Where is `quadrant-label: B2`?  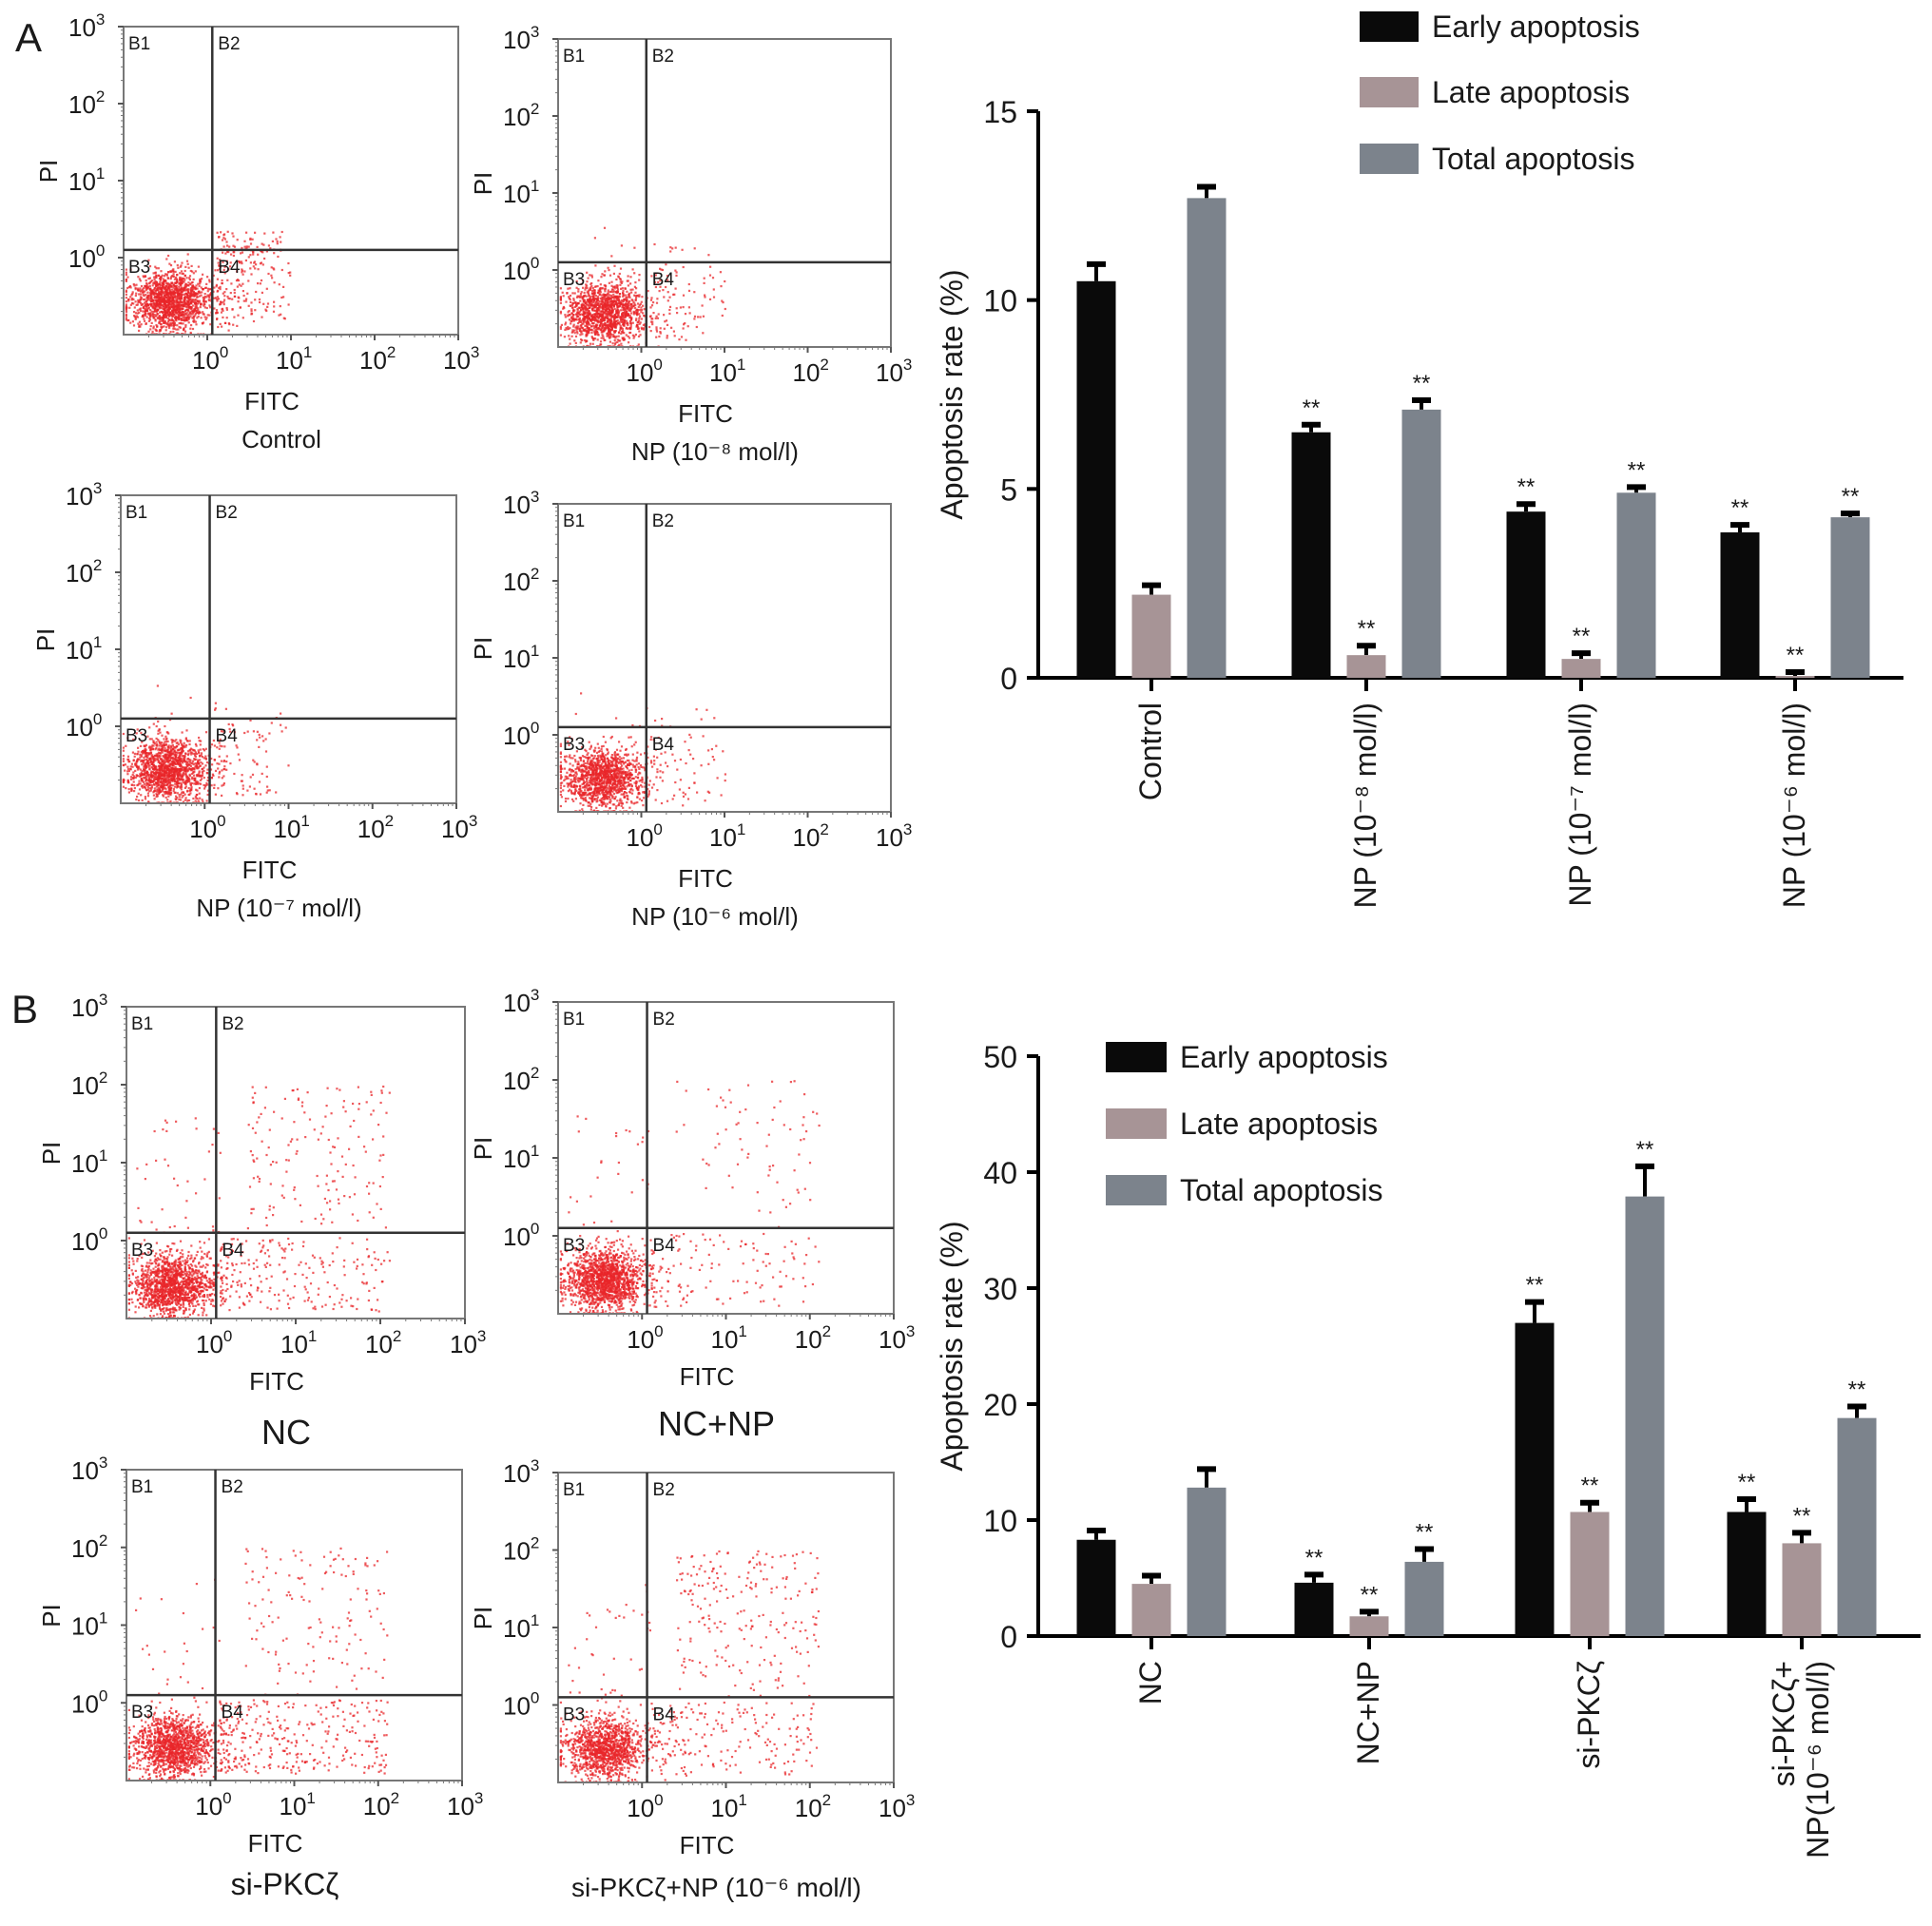
quadrant-label: B2 is located at coordinates (227, 513).